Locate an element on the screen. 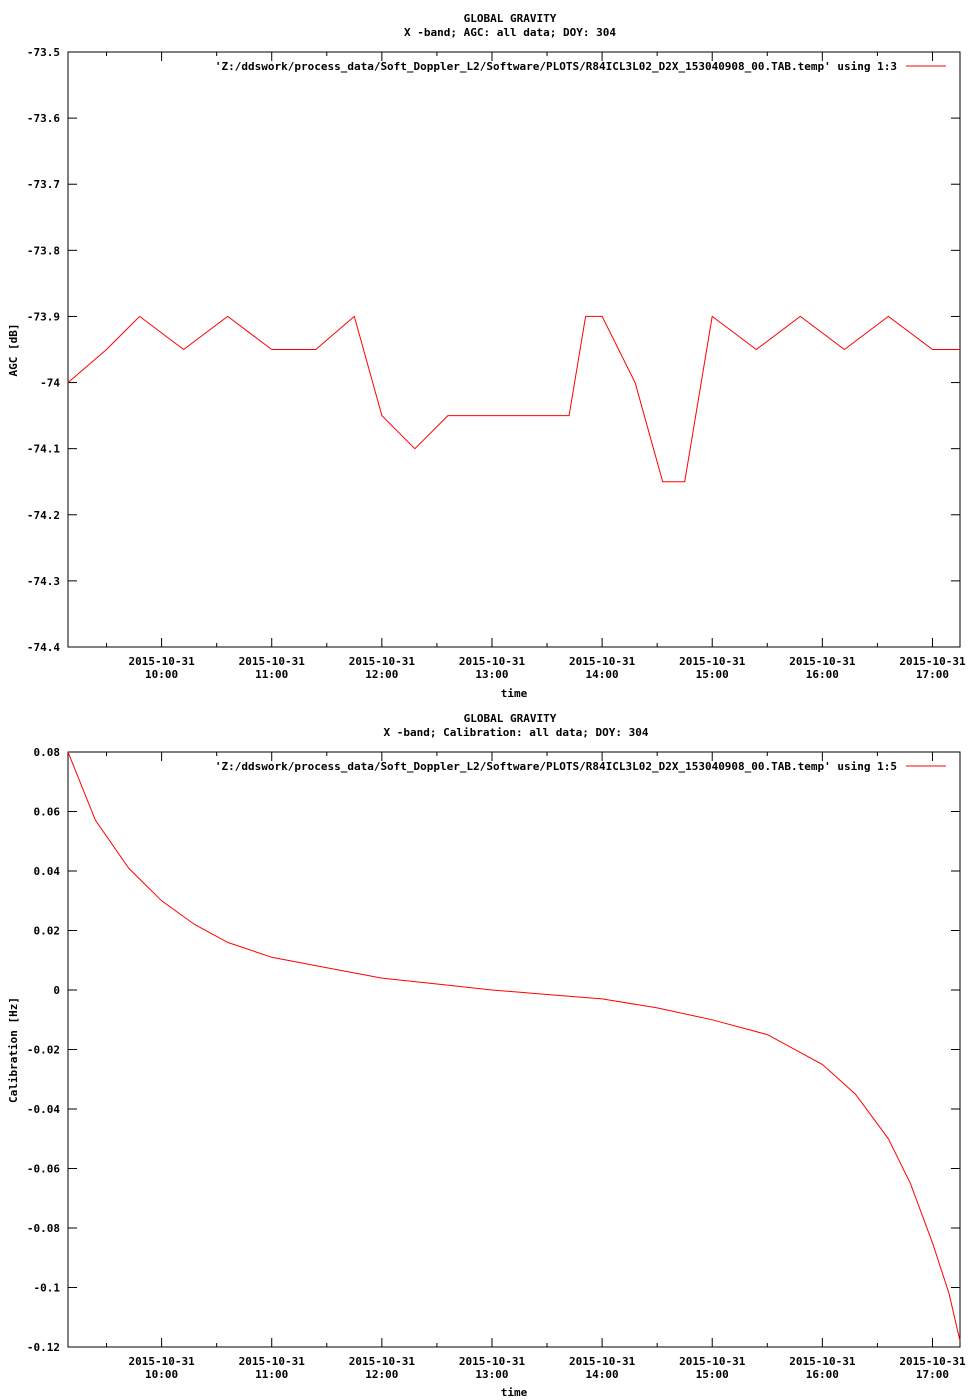  calibration-plot-title: GLOBAL GRAVITY is located at coordinates (510, 718).